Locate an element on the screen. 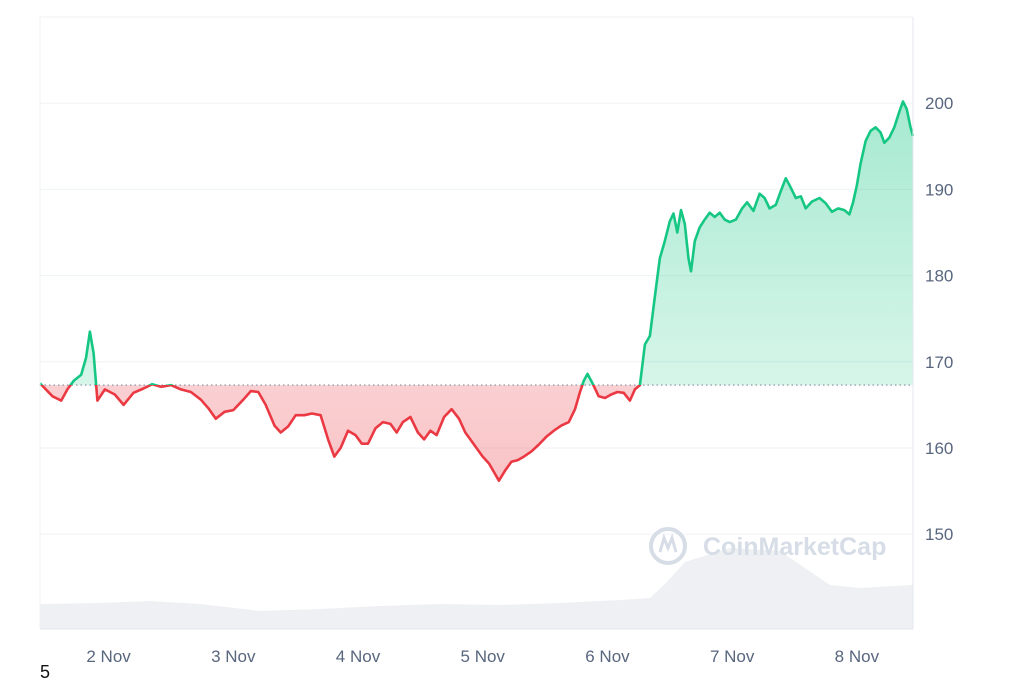 The image size is (1024, 683). watermark-text: CoinMarketCap is located at coordinates (794, 547).